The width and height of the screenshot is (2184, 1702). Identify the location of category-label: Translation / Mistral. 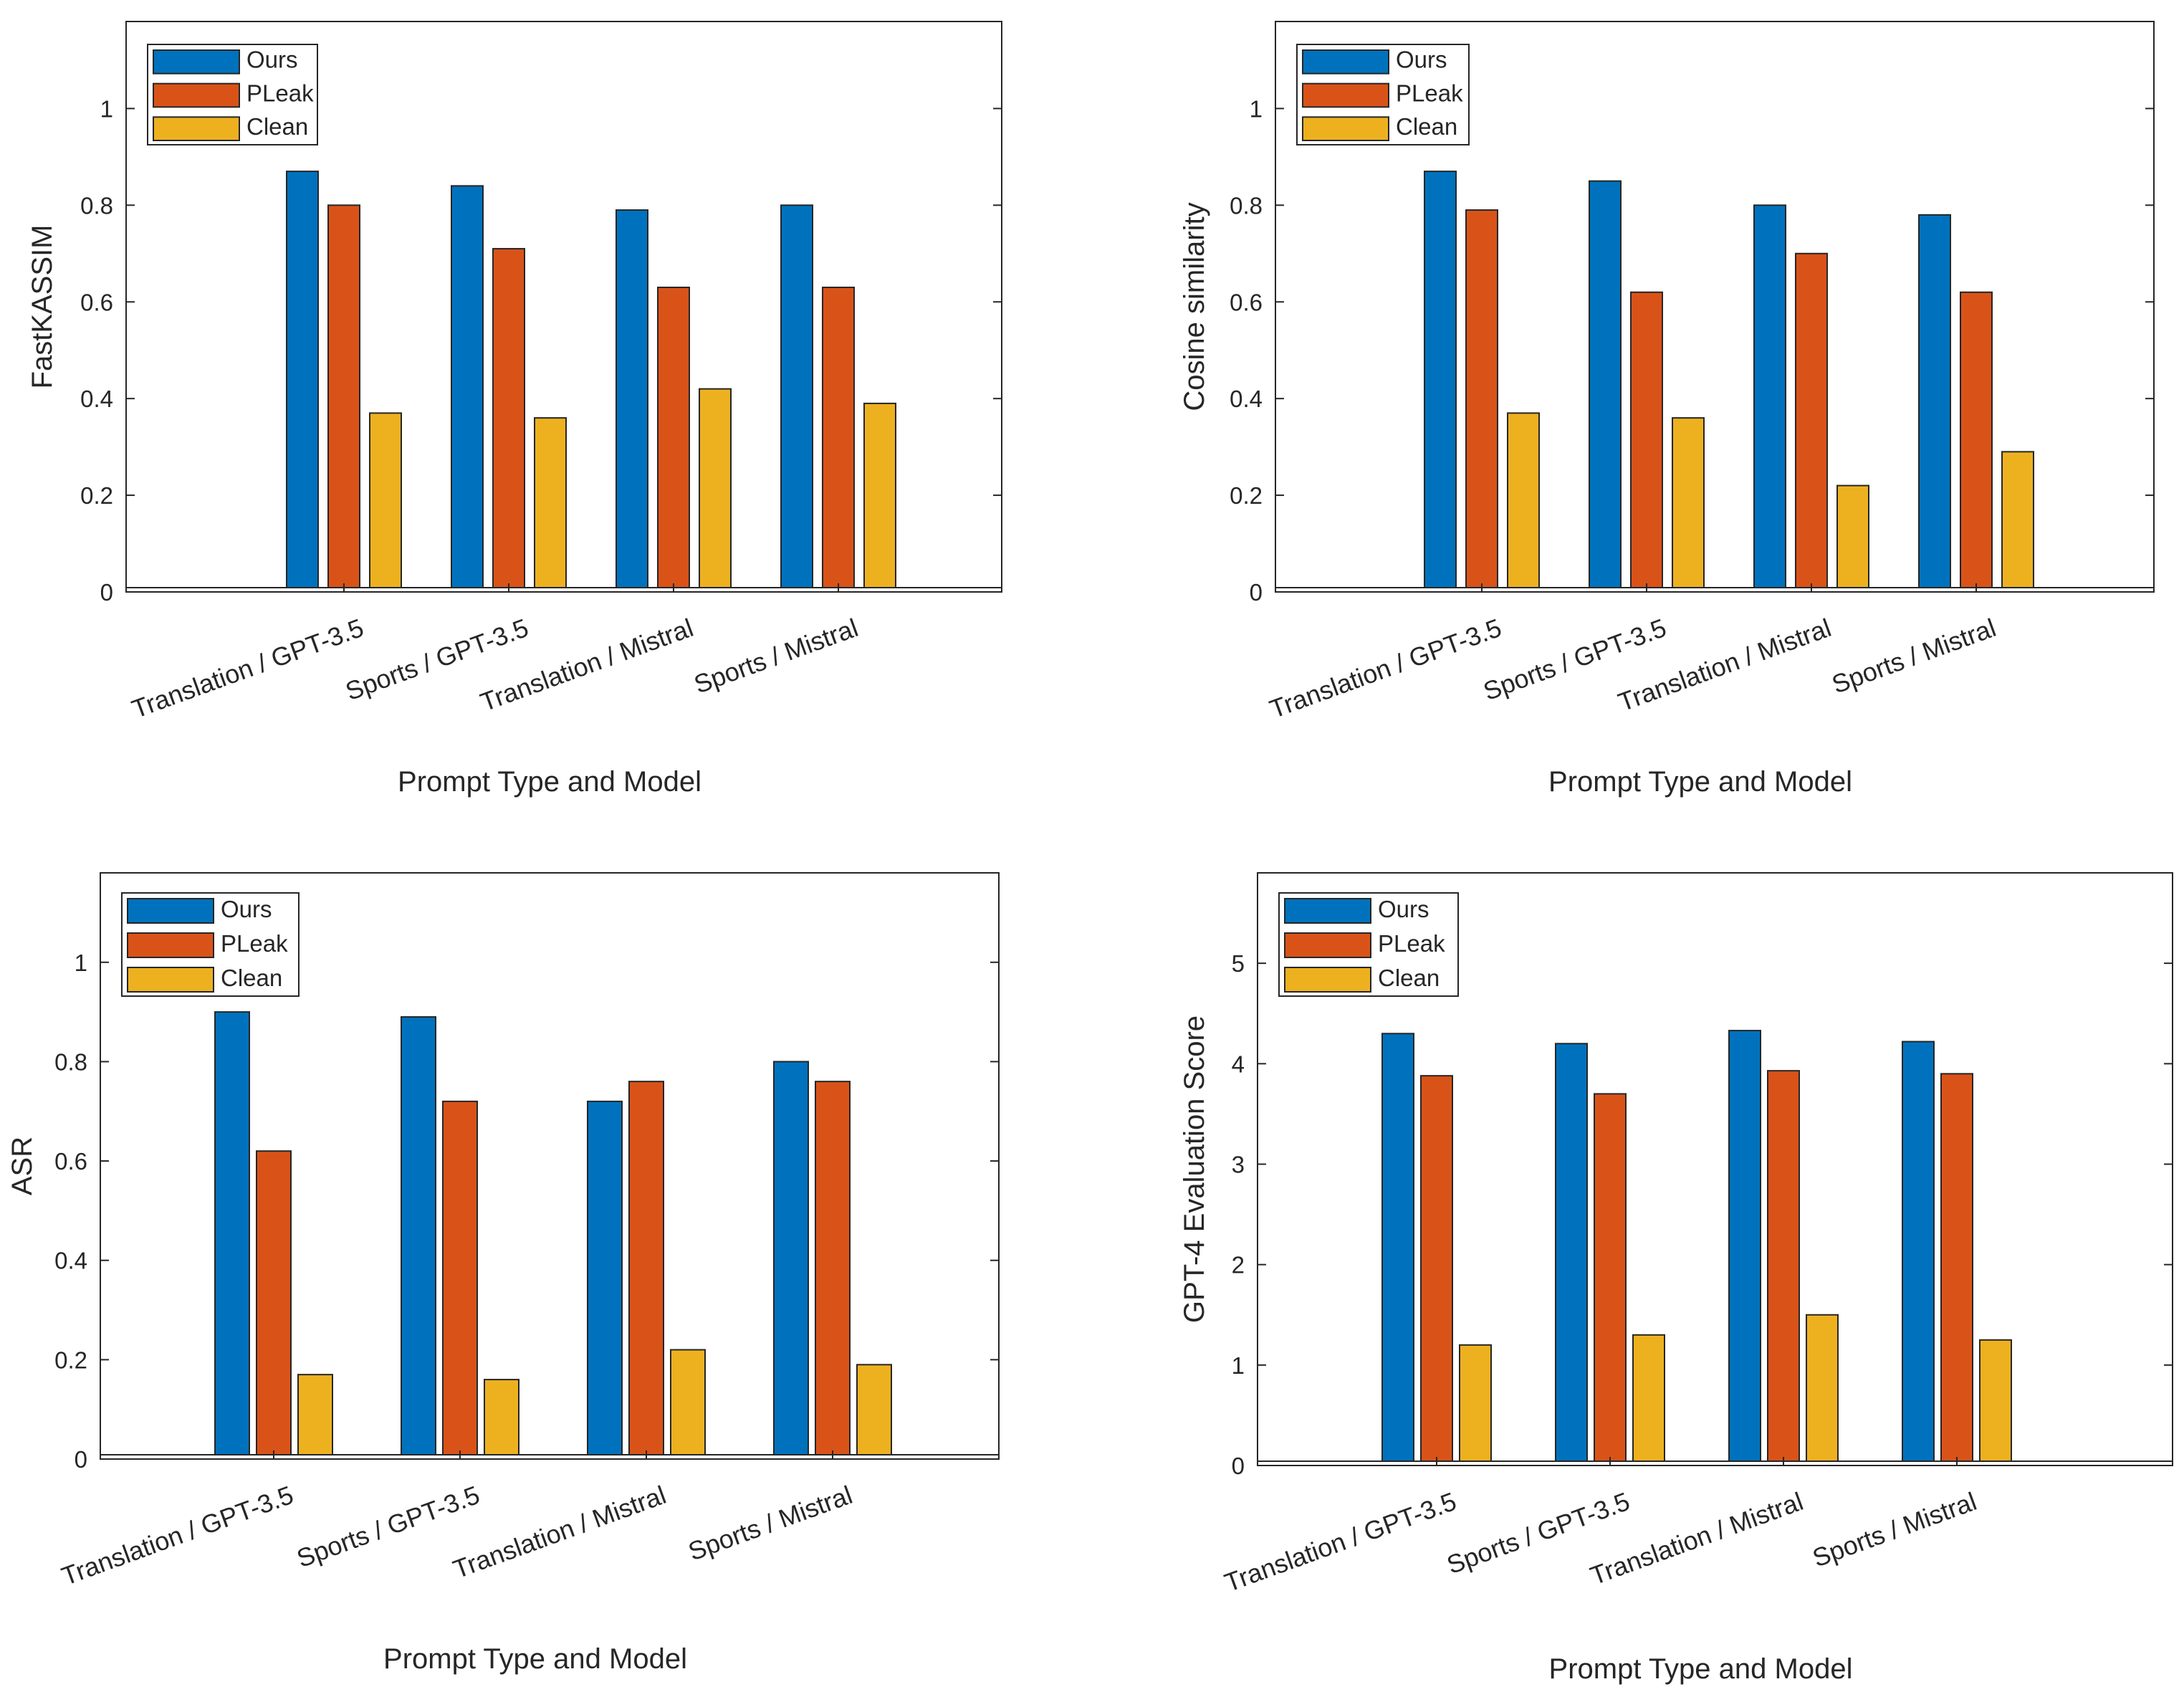
(559, 1532).